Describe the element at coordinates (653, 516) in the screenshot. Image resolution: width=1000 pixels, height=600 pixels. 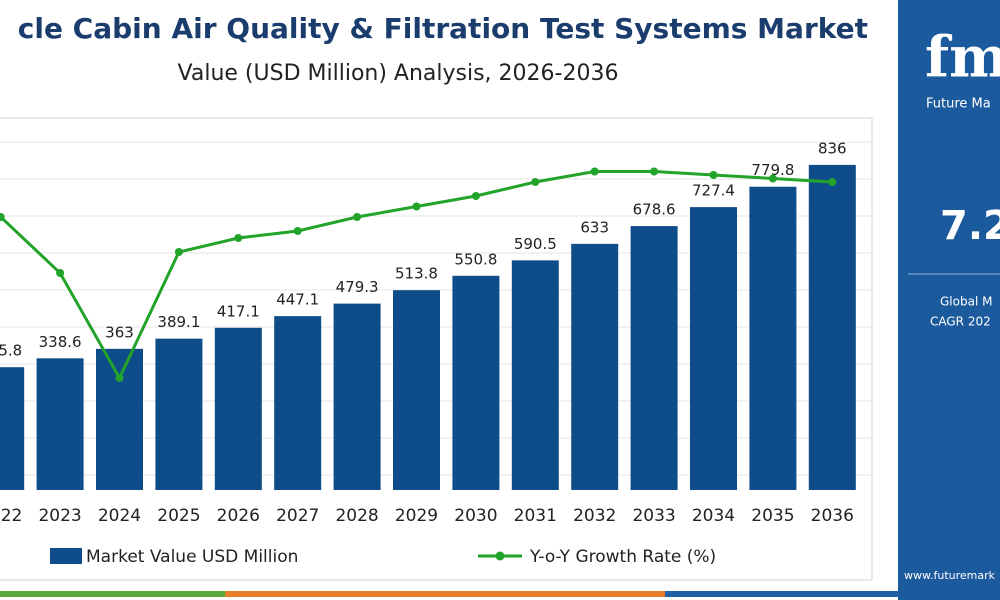
I see `x-tick-label: 2033` at that location.